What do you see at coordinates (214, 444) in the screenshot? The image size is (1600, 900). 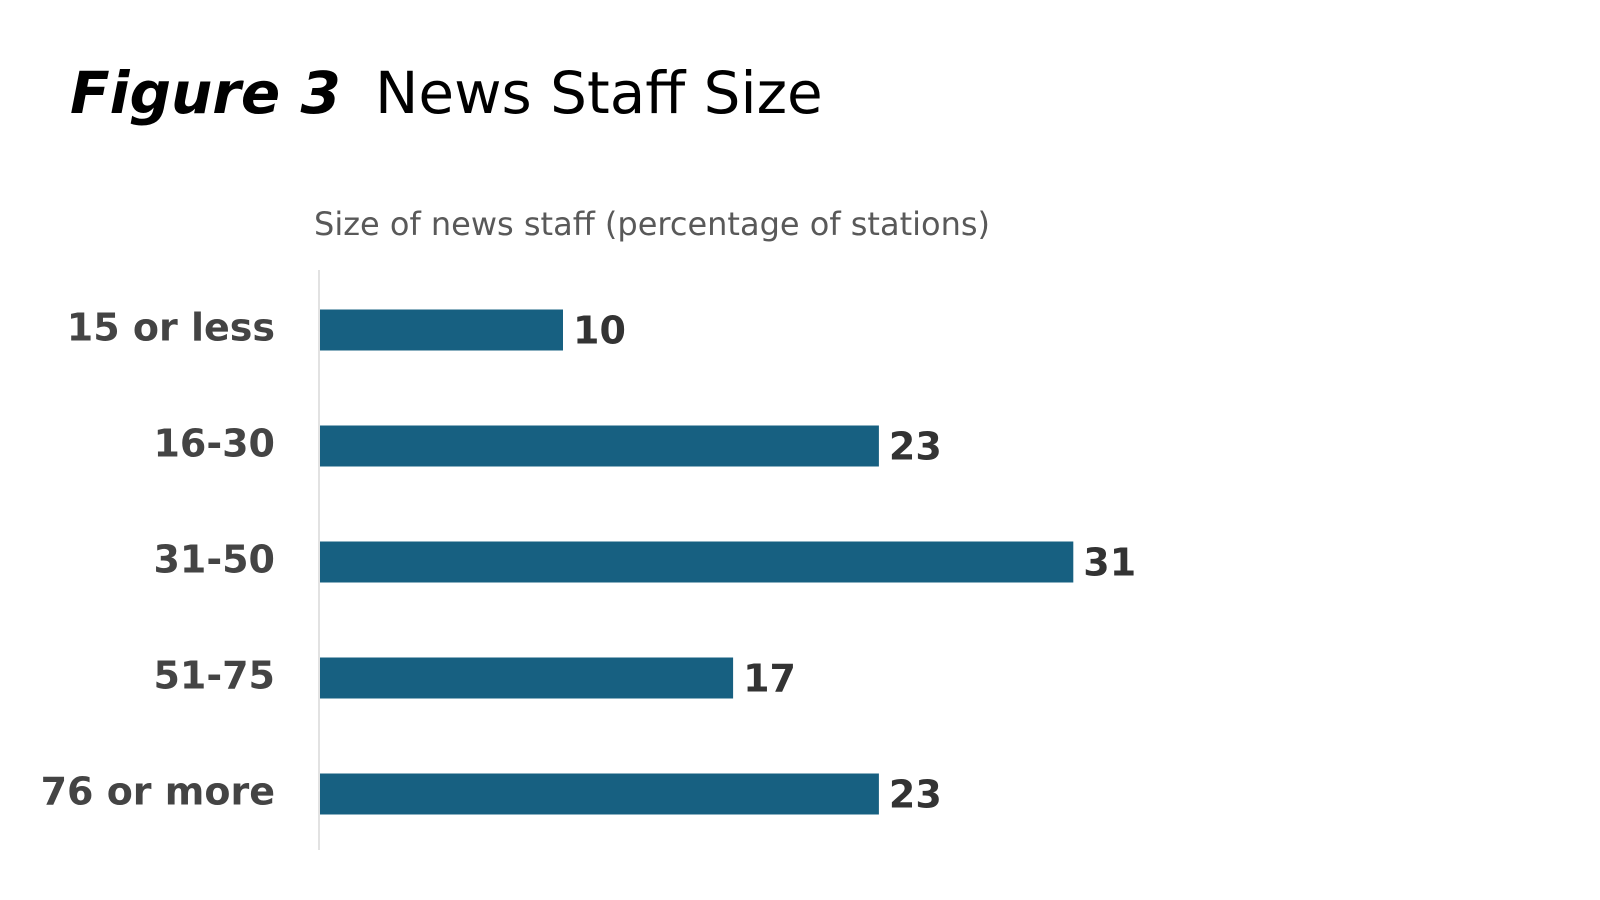 I see `category-label: 16-30` at bounding box center [214, 444].